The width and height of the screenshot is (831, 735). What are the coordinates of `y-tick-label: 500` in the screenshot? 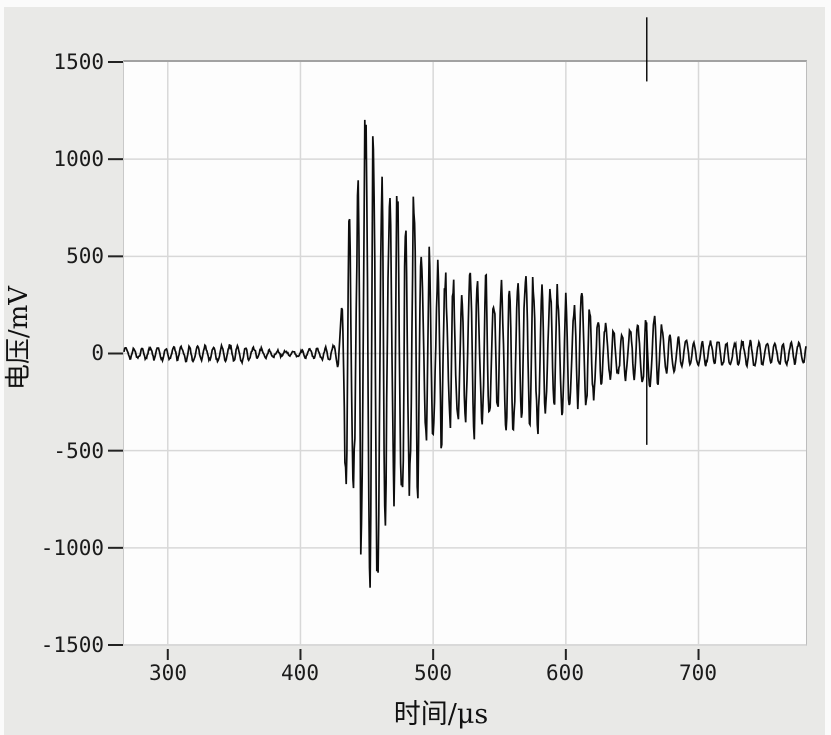 It's located at (85, 256).